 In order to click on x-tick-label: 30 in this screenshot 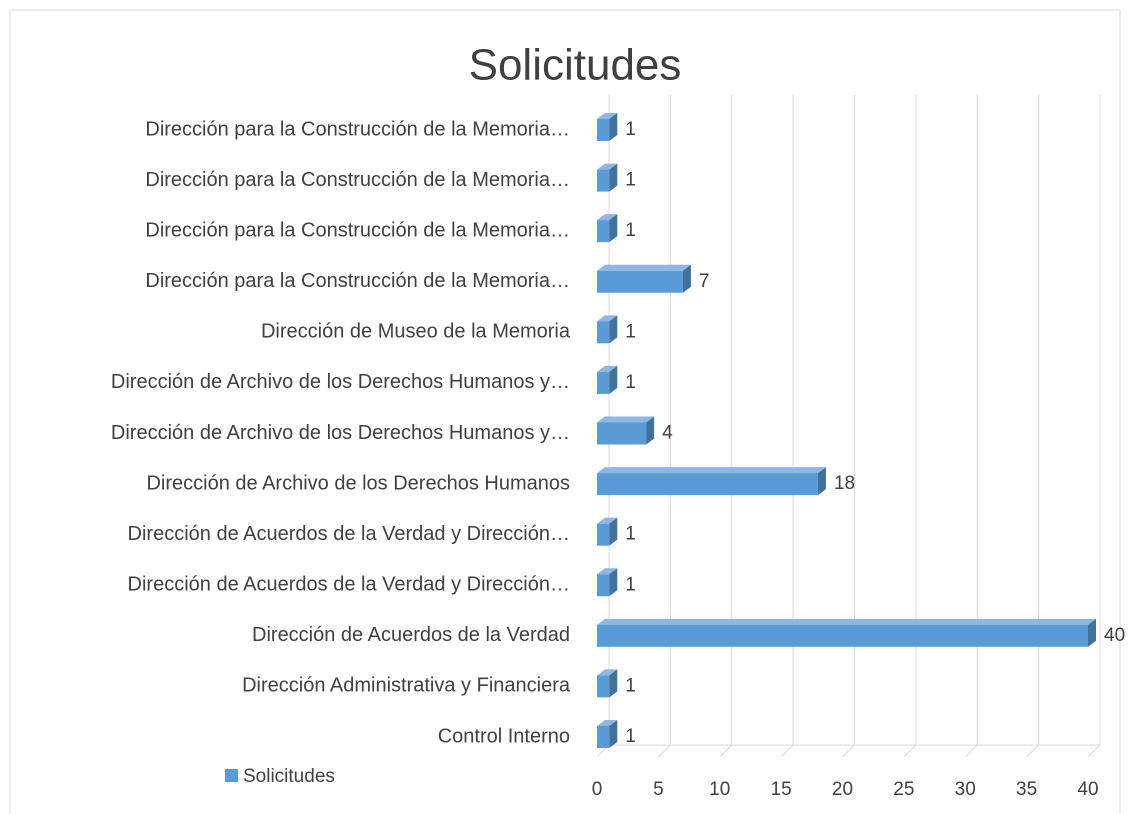, I will do `click(965, 789)`.